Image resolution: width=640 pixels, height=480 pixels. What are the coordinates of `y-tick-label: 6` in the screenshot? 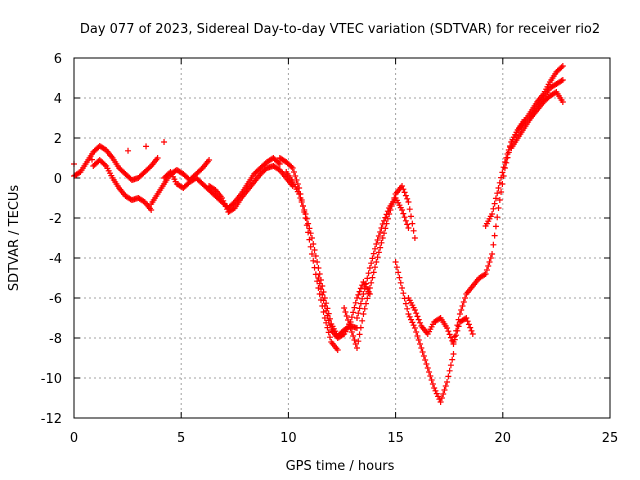 It's located at (58, 59).